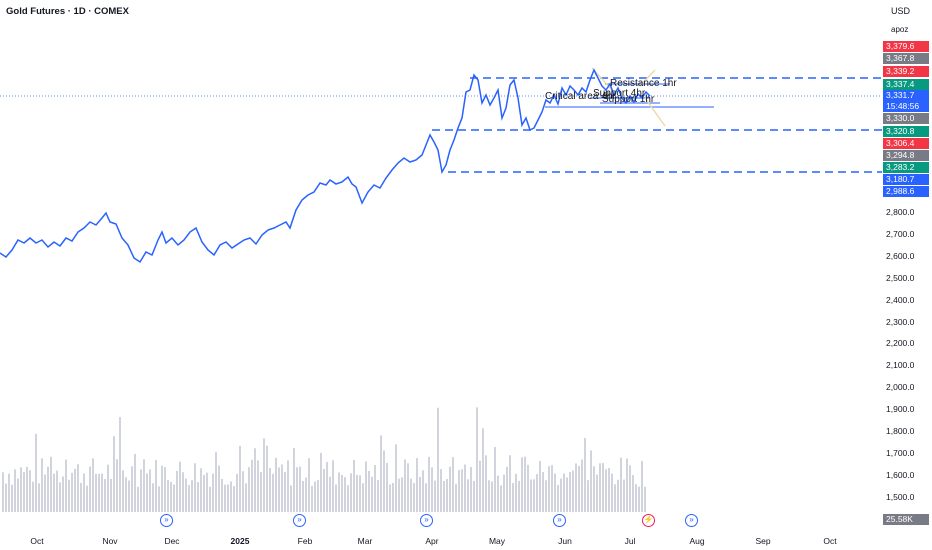  What do you see at coordinates (655, 112) in the screenshot?
I see `projection-arrow-down` at bounding box center [655, 112].